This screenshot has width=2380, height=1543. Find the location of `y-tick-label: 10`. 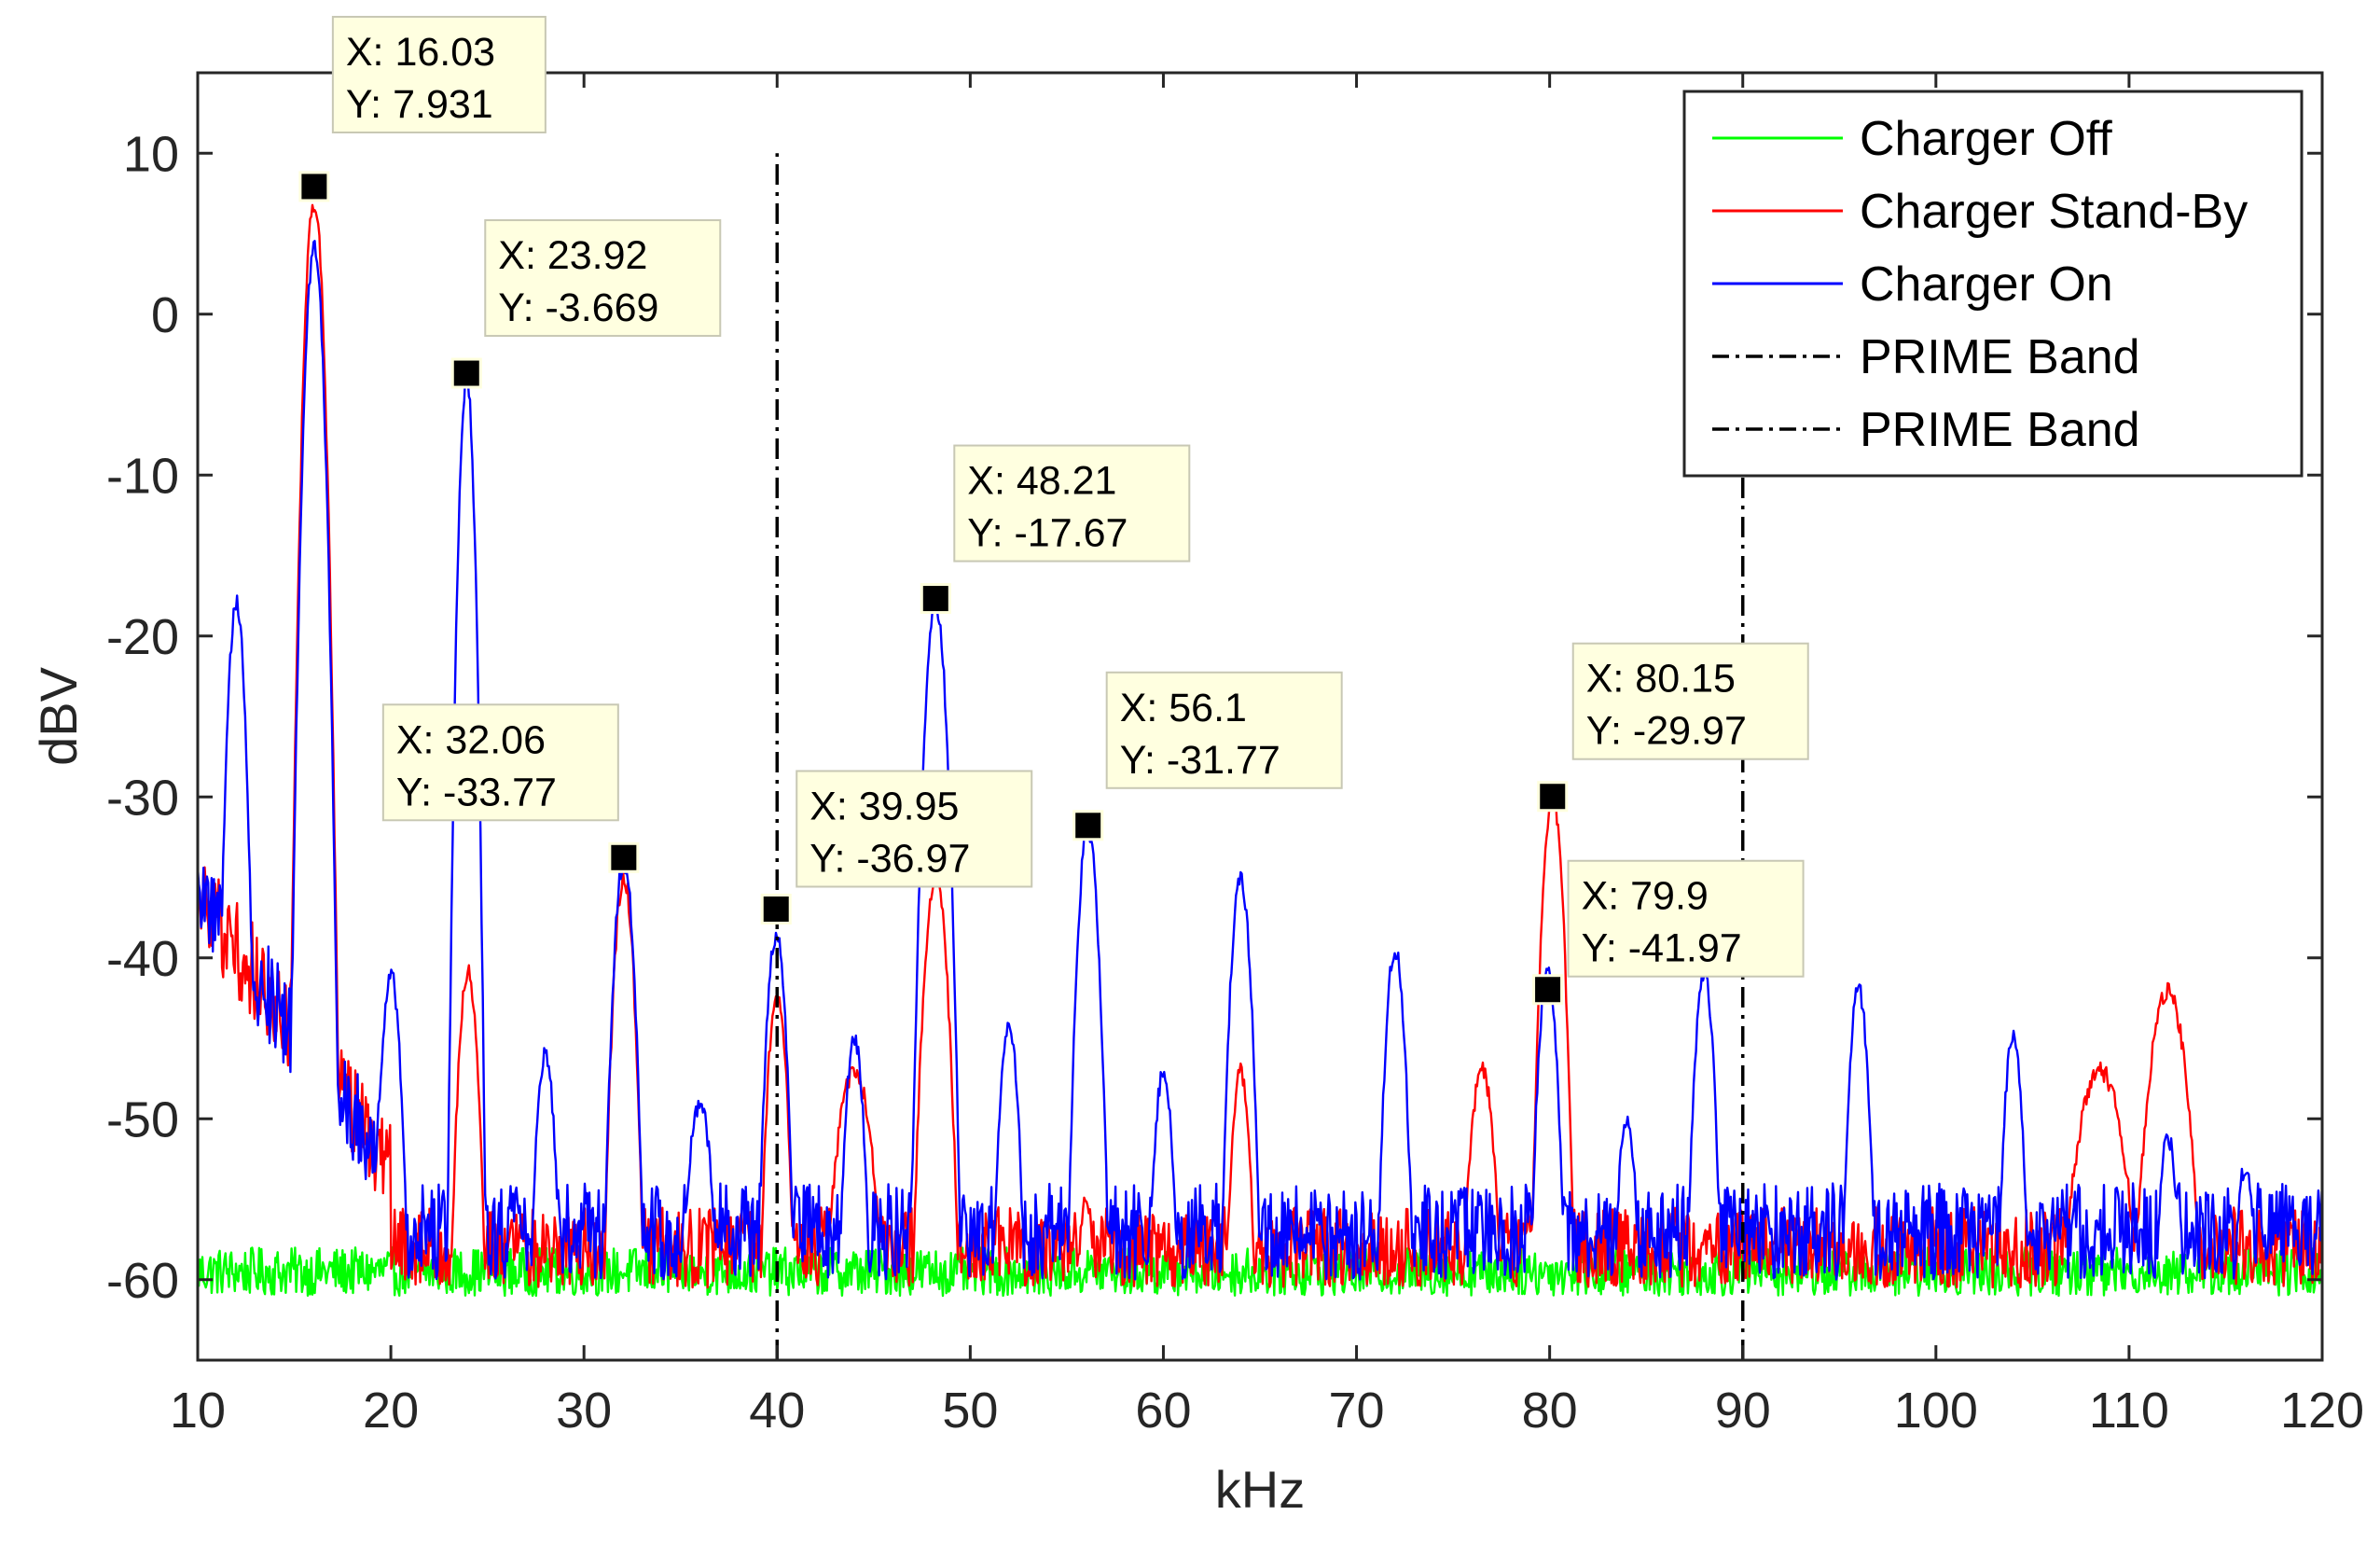

y-tick-label: 10 is located at coordinates (151, 154).